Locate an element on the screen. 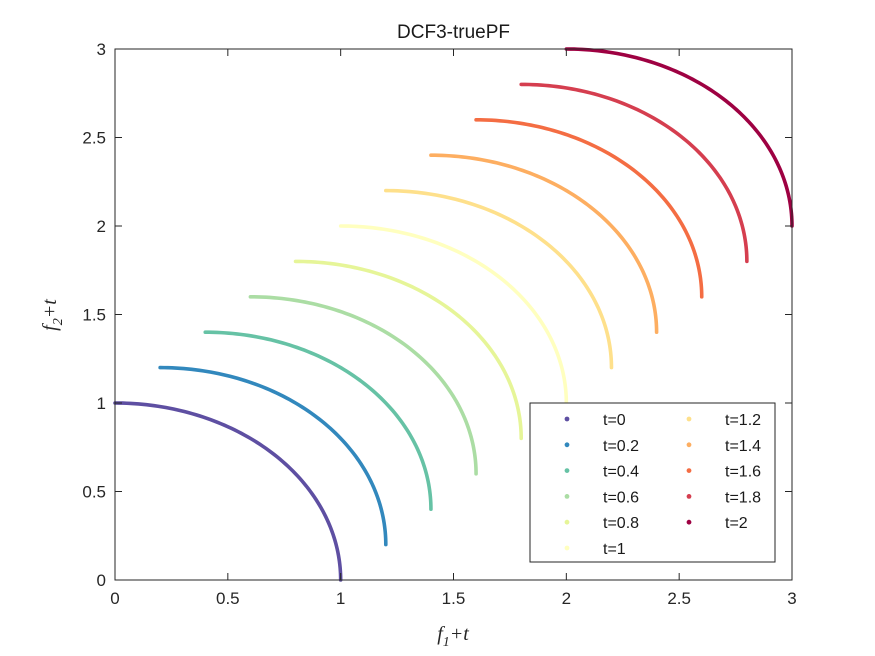  legend-label-7: t=1.4 is located at coordinates (743, 446).